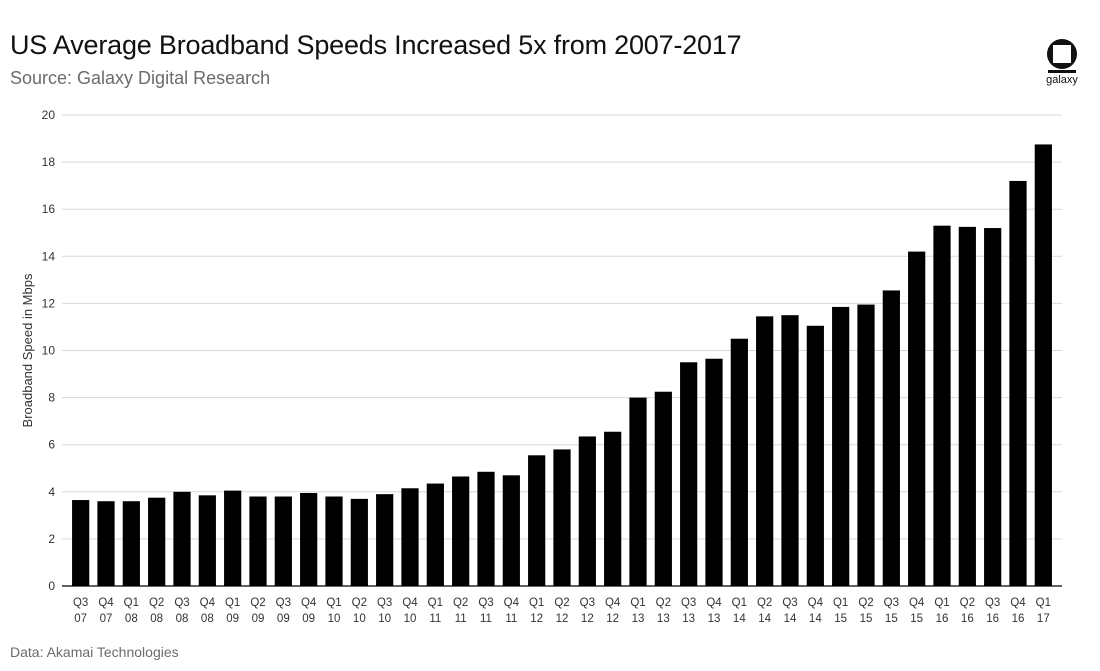  Describe the element at coordinates (51, 586) in the screenshot. I see `y-tick-label: 0` at that location.